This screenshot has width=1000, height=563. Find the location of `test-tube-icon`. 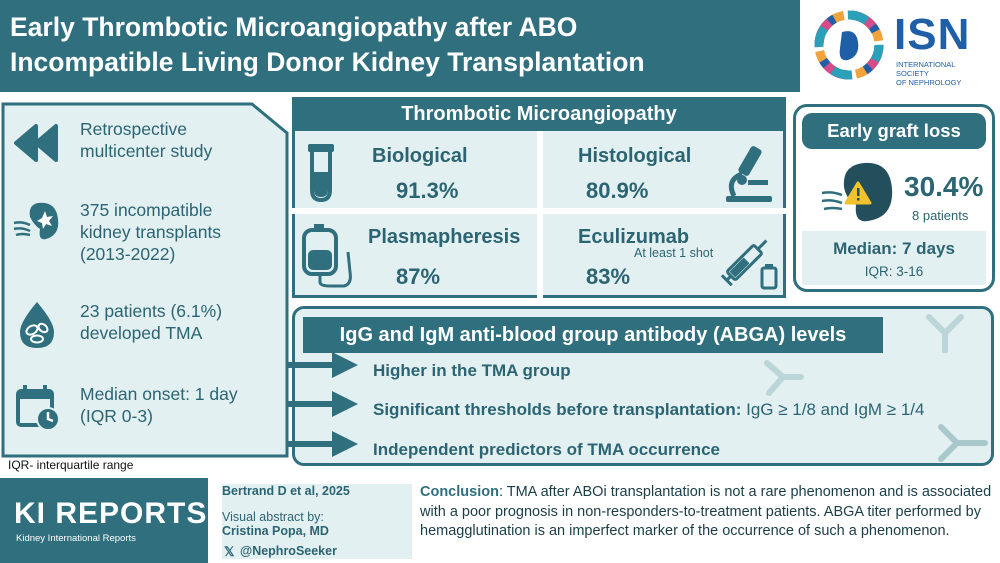

test-tube-icon is located at coordinates (321, 173).